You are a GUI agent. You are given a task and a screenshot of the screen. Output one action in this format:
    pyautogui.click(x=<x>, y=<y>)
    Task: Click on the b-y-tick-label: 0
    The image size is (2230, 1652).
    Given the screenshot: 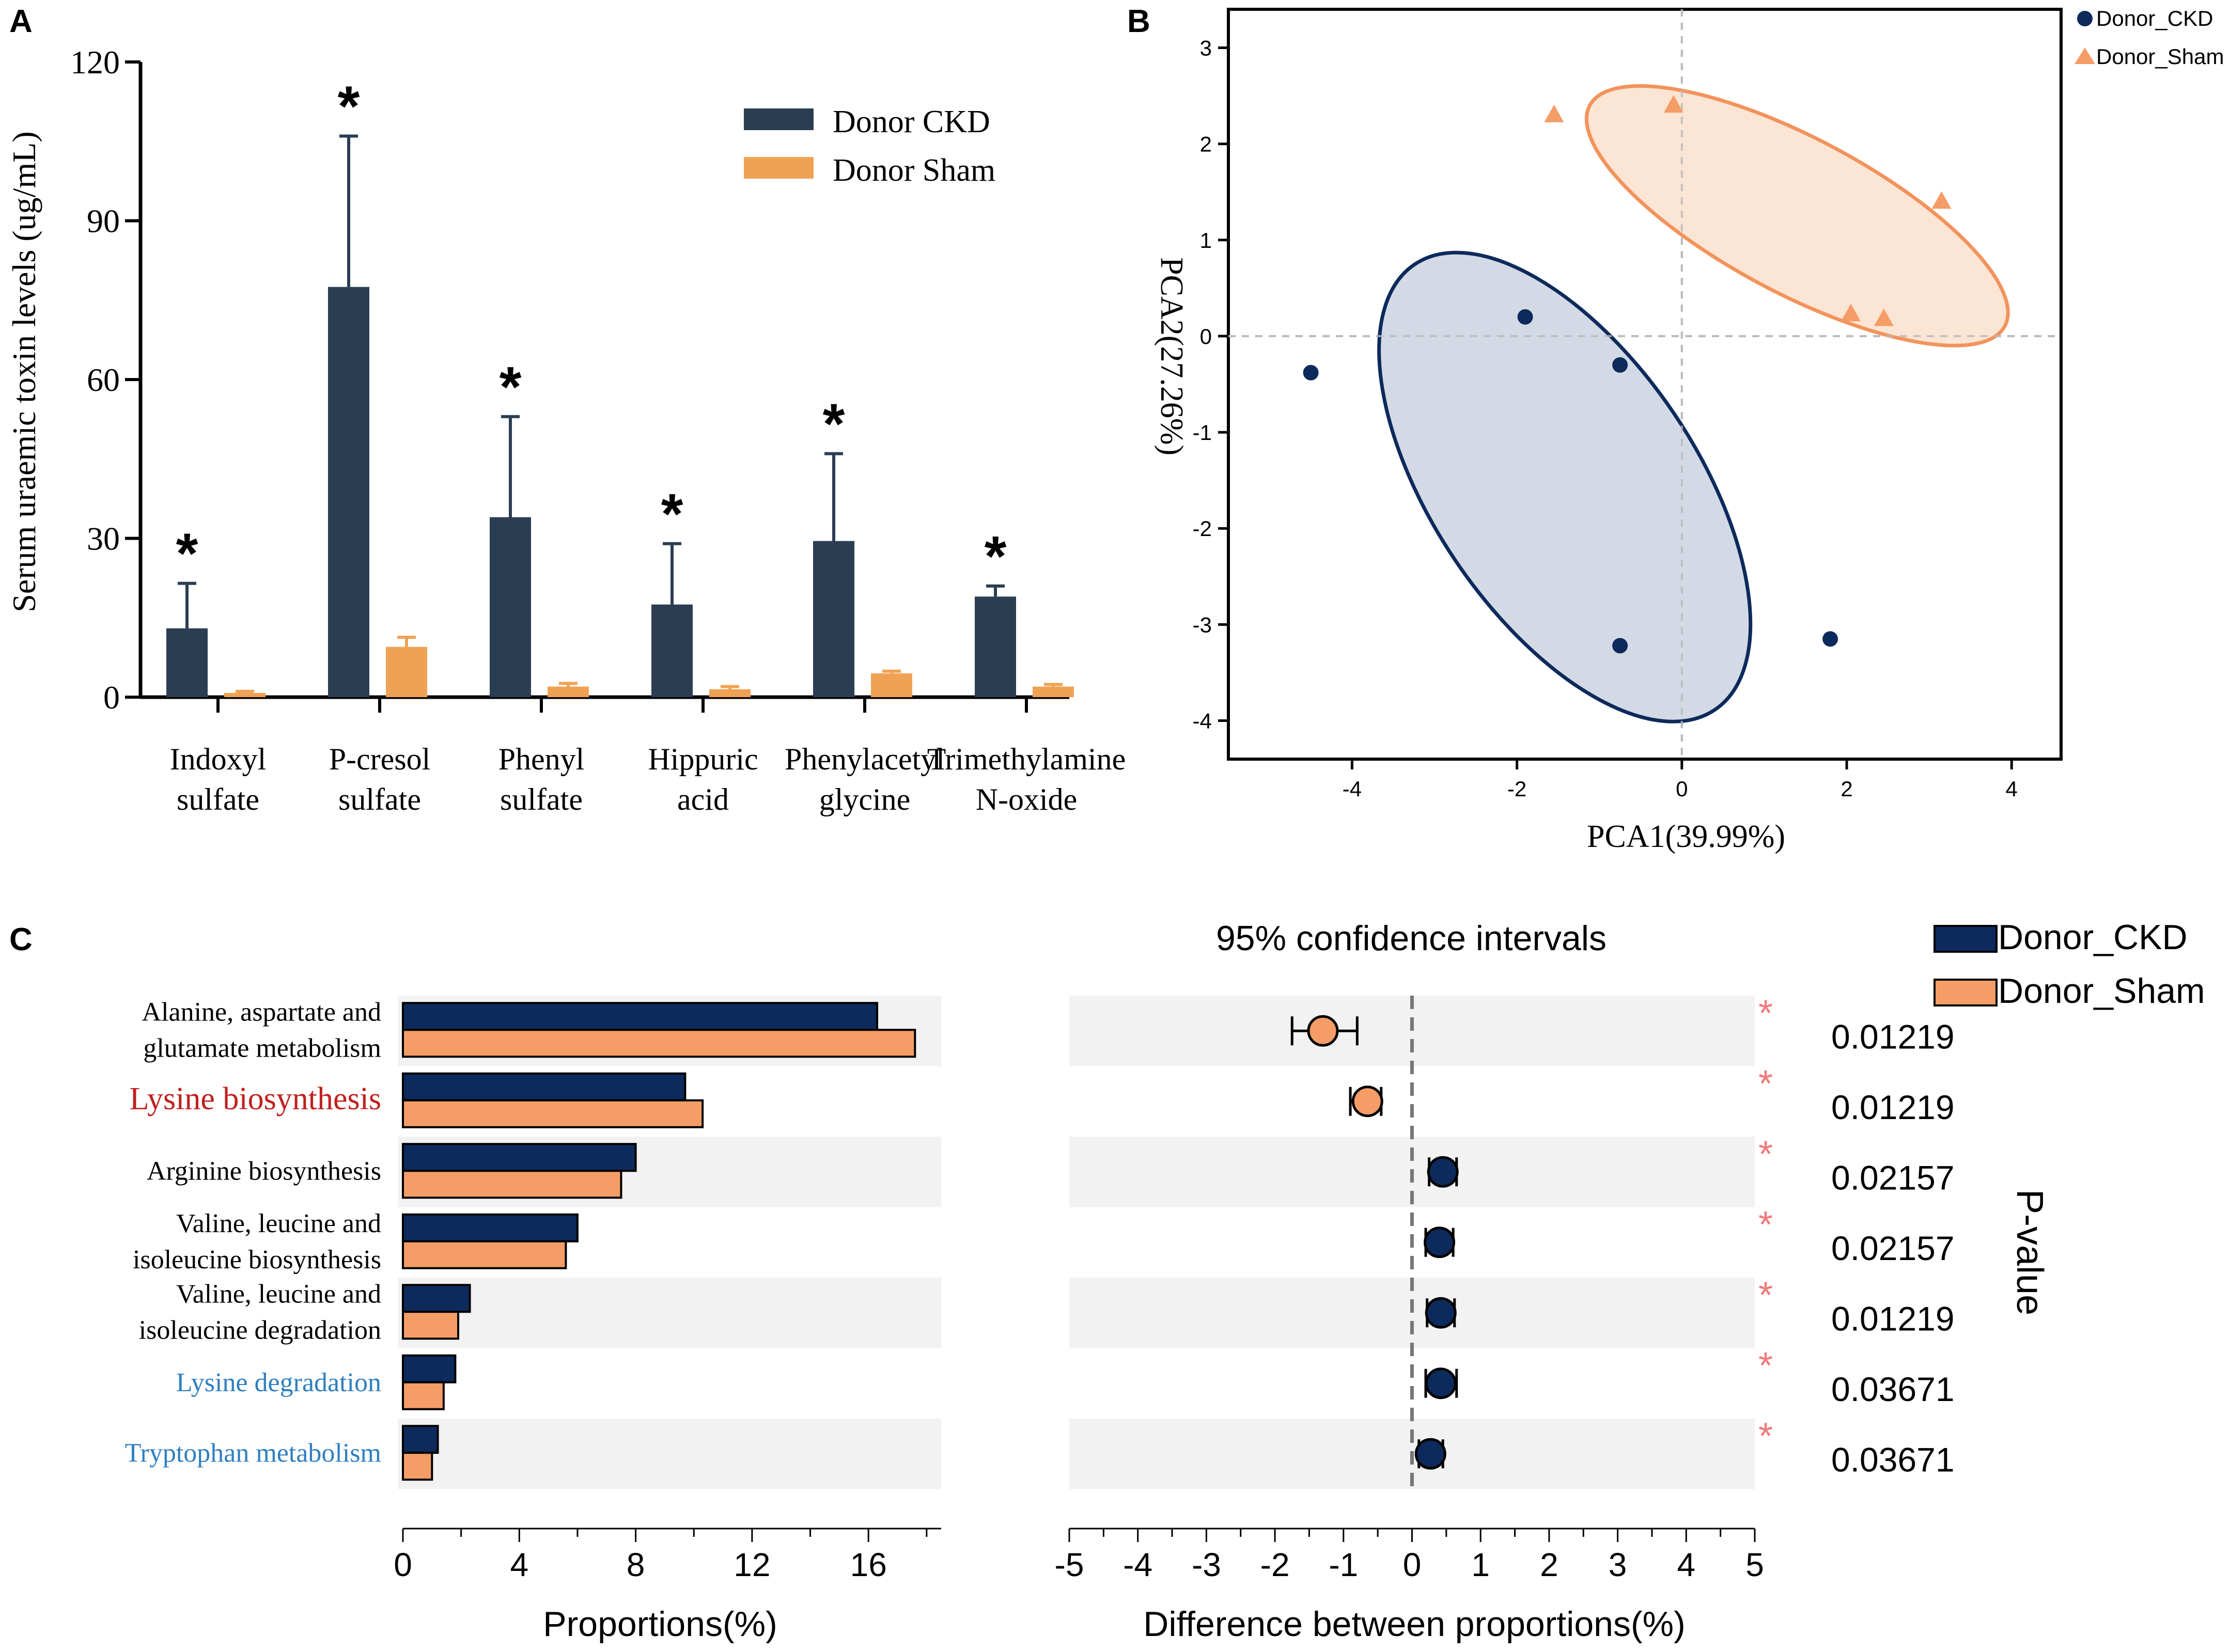 What is the action you would take?
    pyautogui.click(x=1206, y=336)
    